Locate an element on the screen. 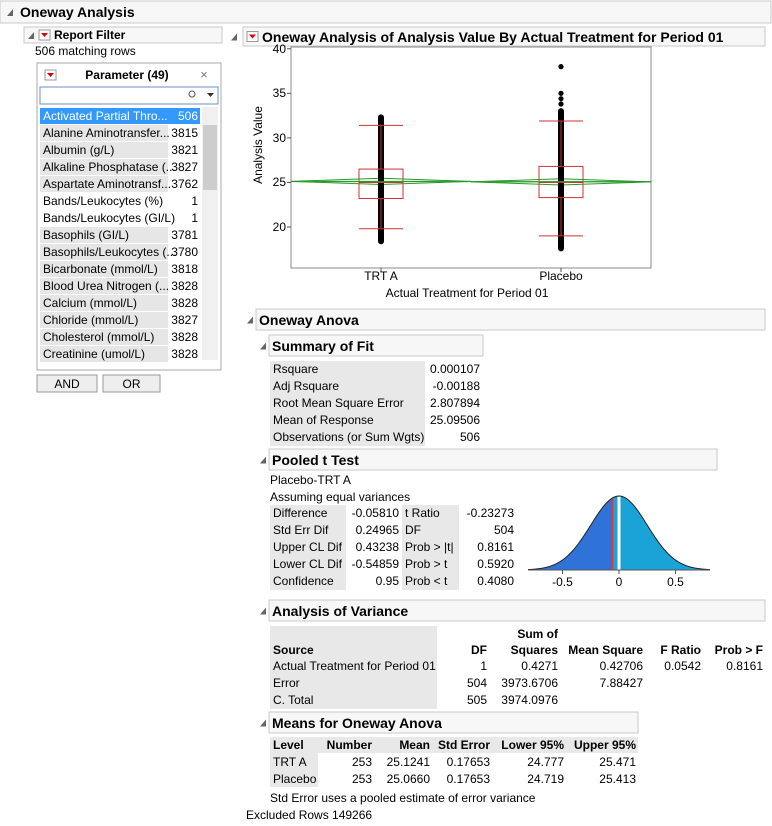 Image resolution: width=772 pixels, height=826 pixels. row-label: Mean of Response is located at coordinates (323, 420).